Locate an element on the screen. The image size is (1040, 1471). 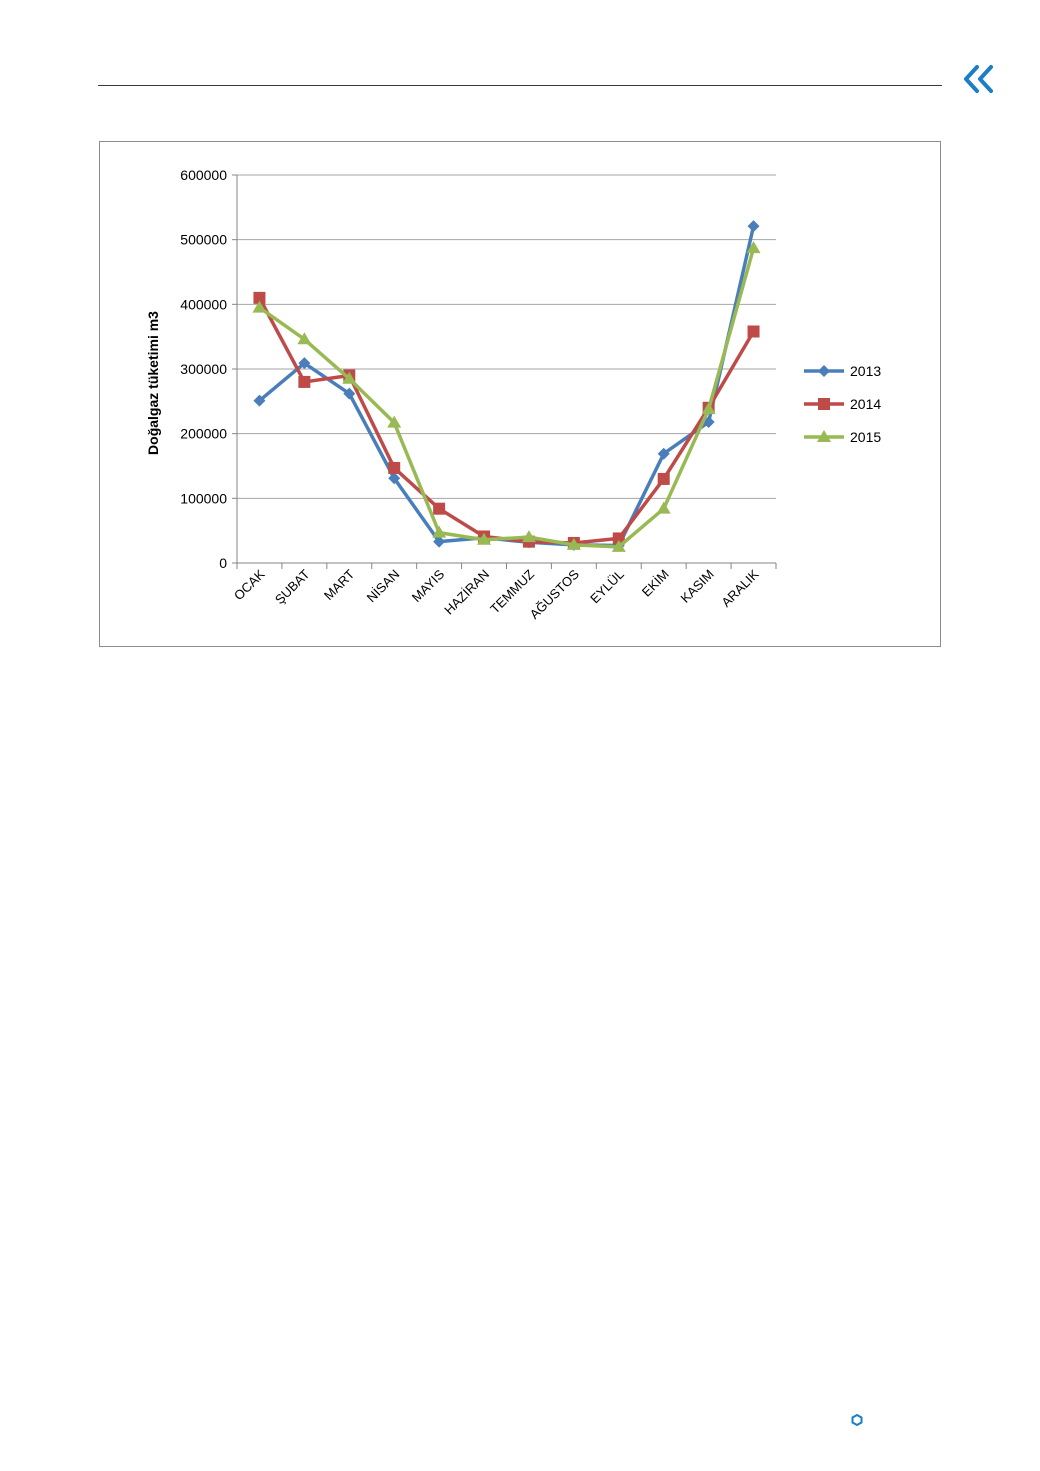
y-tick-label: 100000 is located at coordinates (203, 498).